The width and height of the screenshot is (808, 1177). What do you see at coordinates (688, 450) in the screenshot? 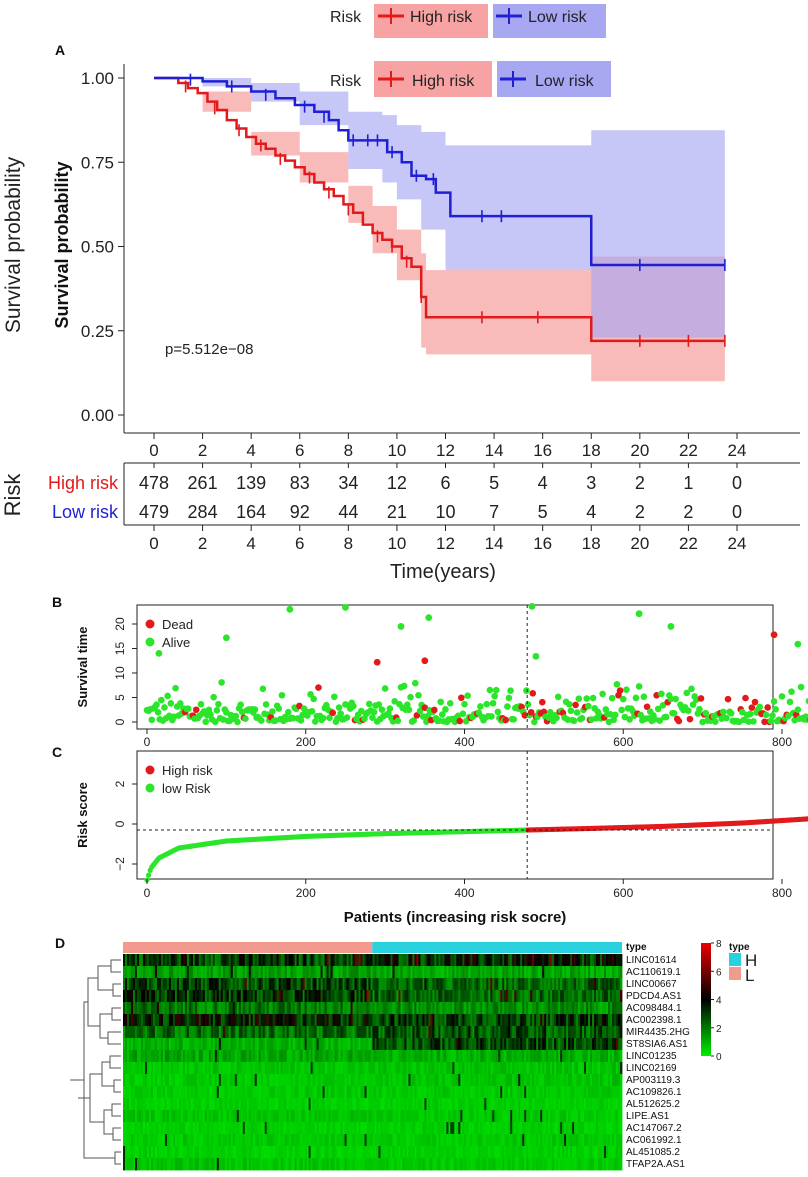
I see `km-x-tick-label: 22` at bounding box center [688, 450].